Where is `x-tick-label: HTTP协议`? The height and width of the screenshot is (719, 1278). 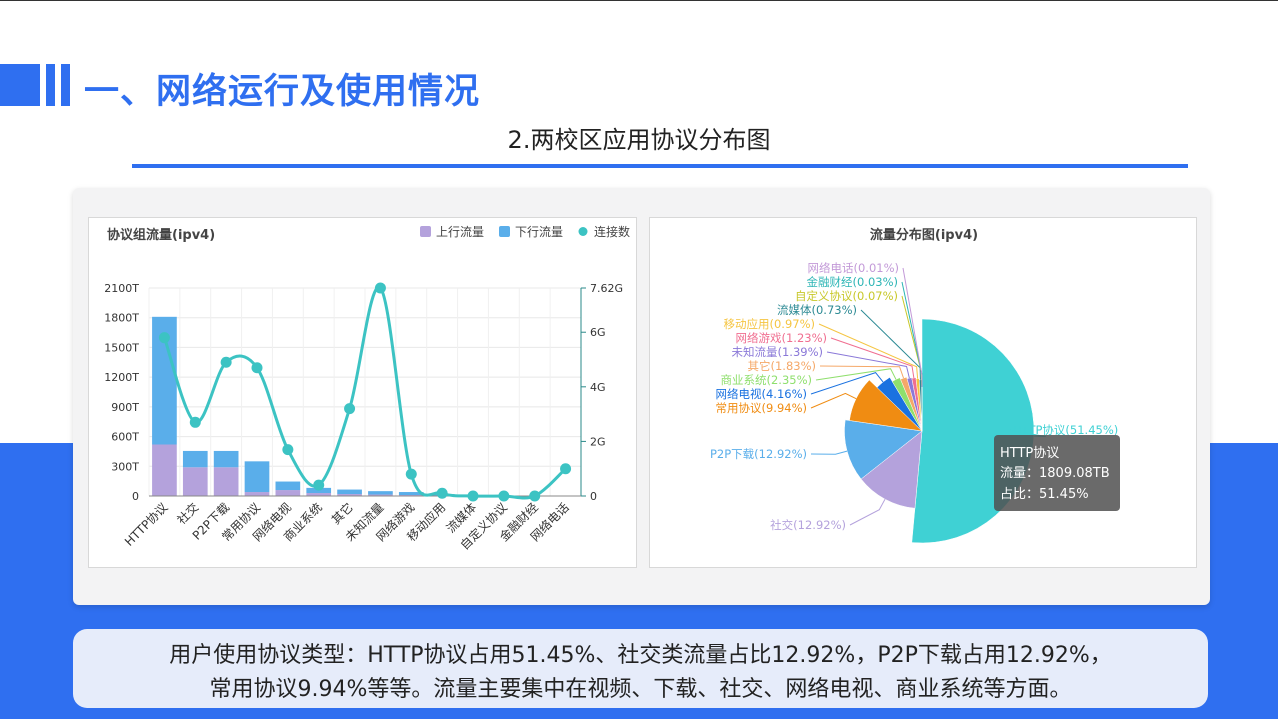 x-tick-label: HTTP协议 is located at coordinates (145, 524).